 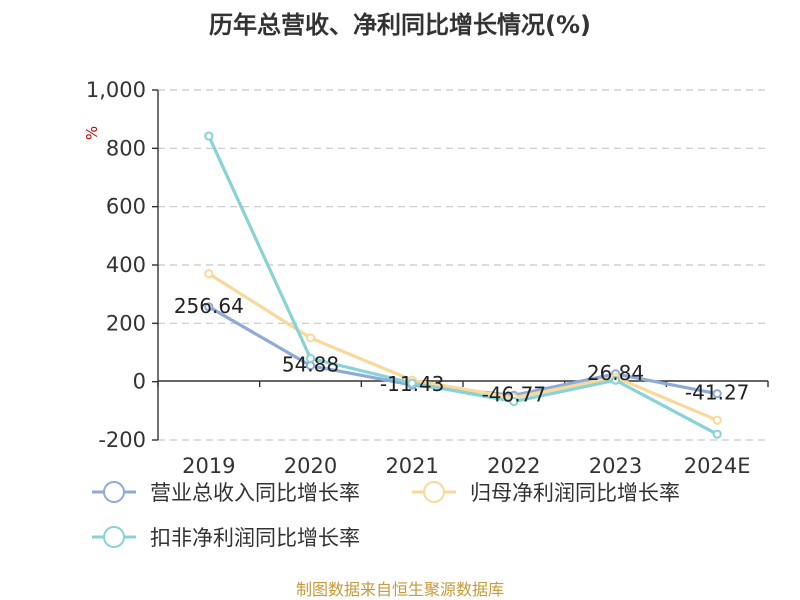 I want to click on y-tick-label: 800, so click(x=126, y=148).